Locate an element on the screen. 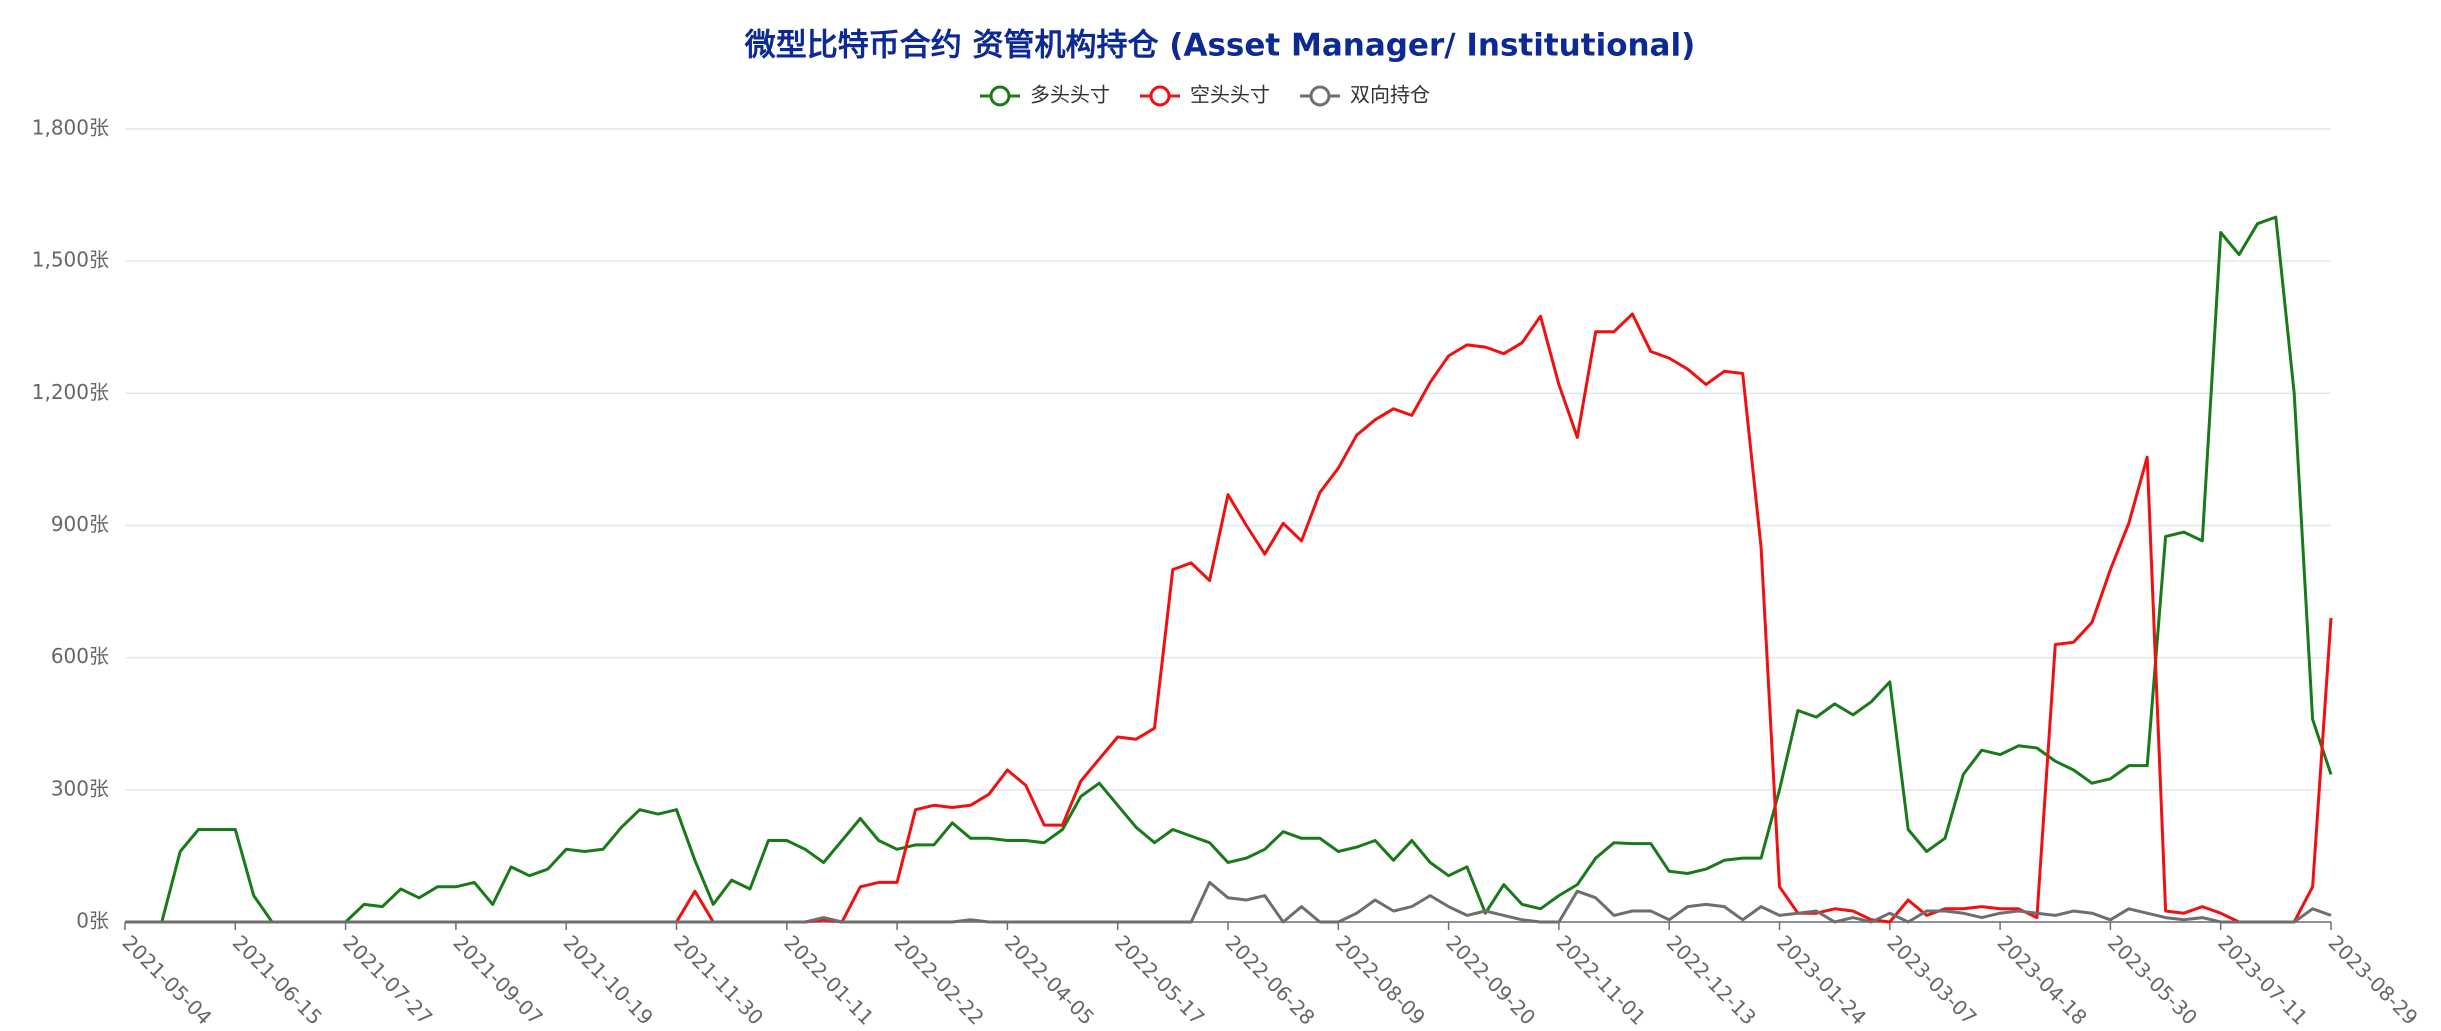  x-tick-label: 2022-02-22 is located at coordinates (939, 979).